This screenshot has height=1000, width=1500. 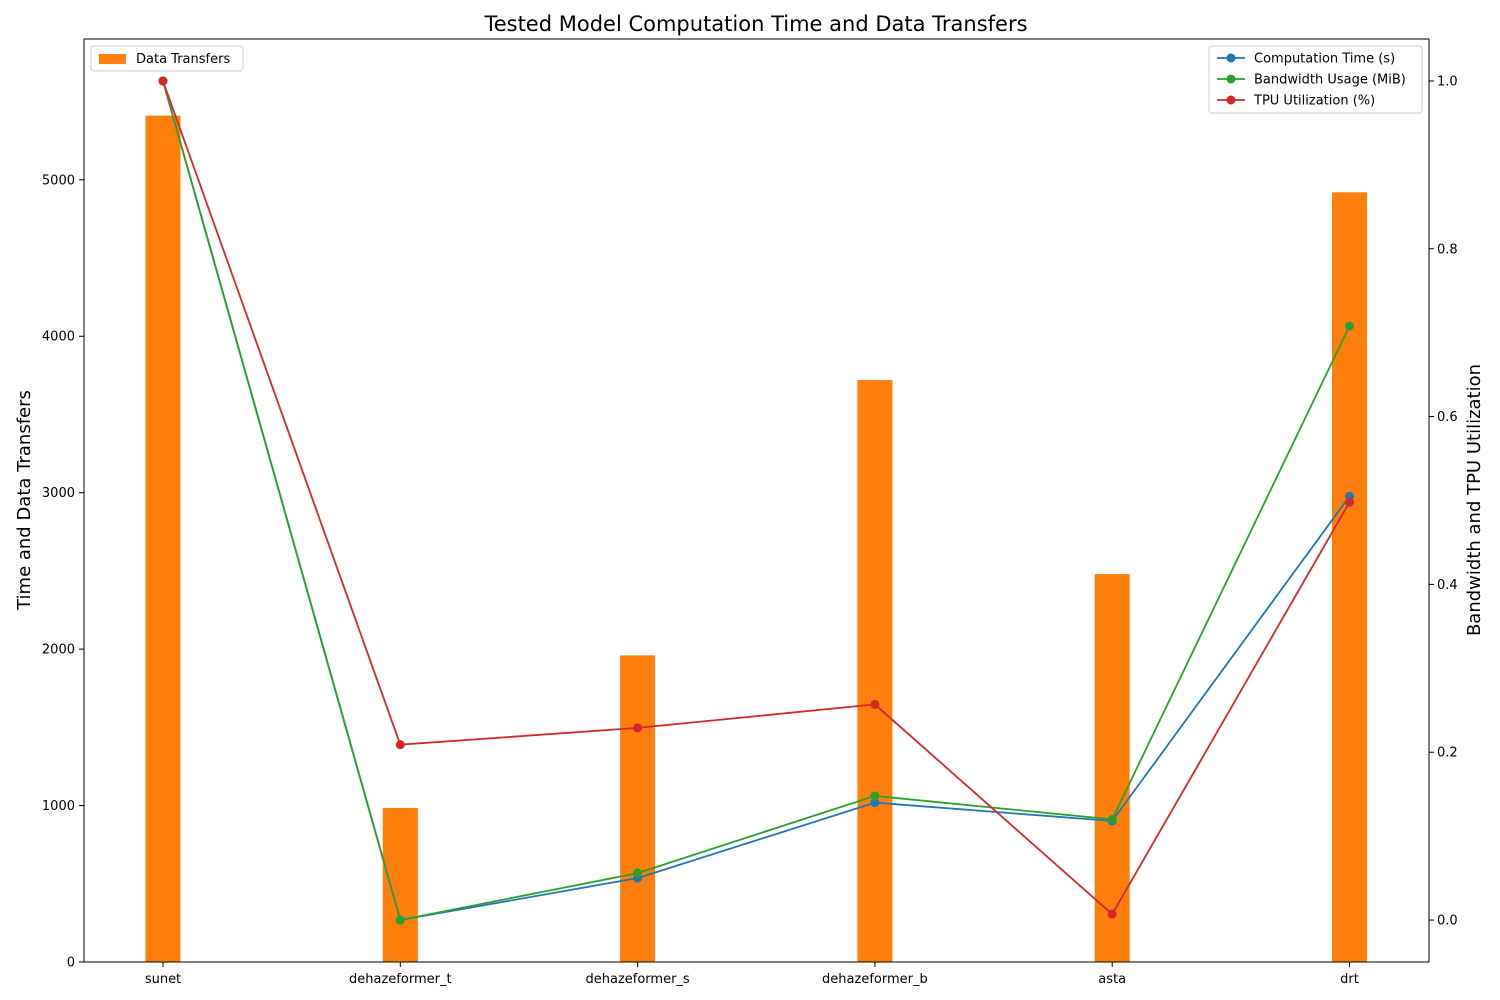 What do you see at coordinates (1349, 577) in the screenshot?
I see `bar-drt` at bounding box center [1349, 577].